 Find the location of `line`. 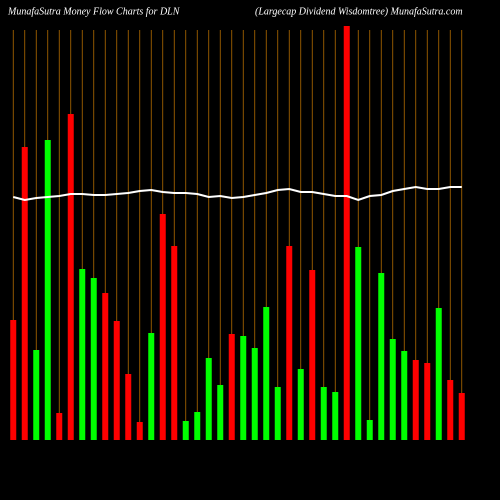

line is located at coordinates (237, 193).